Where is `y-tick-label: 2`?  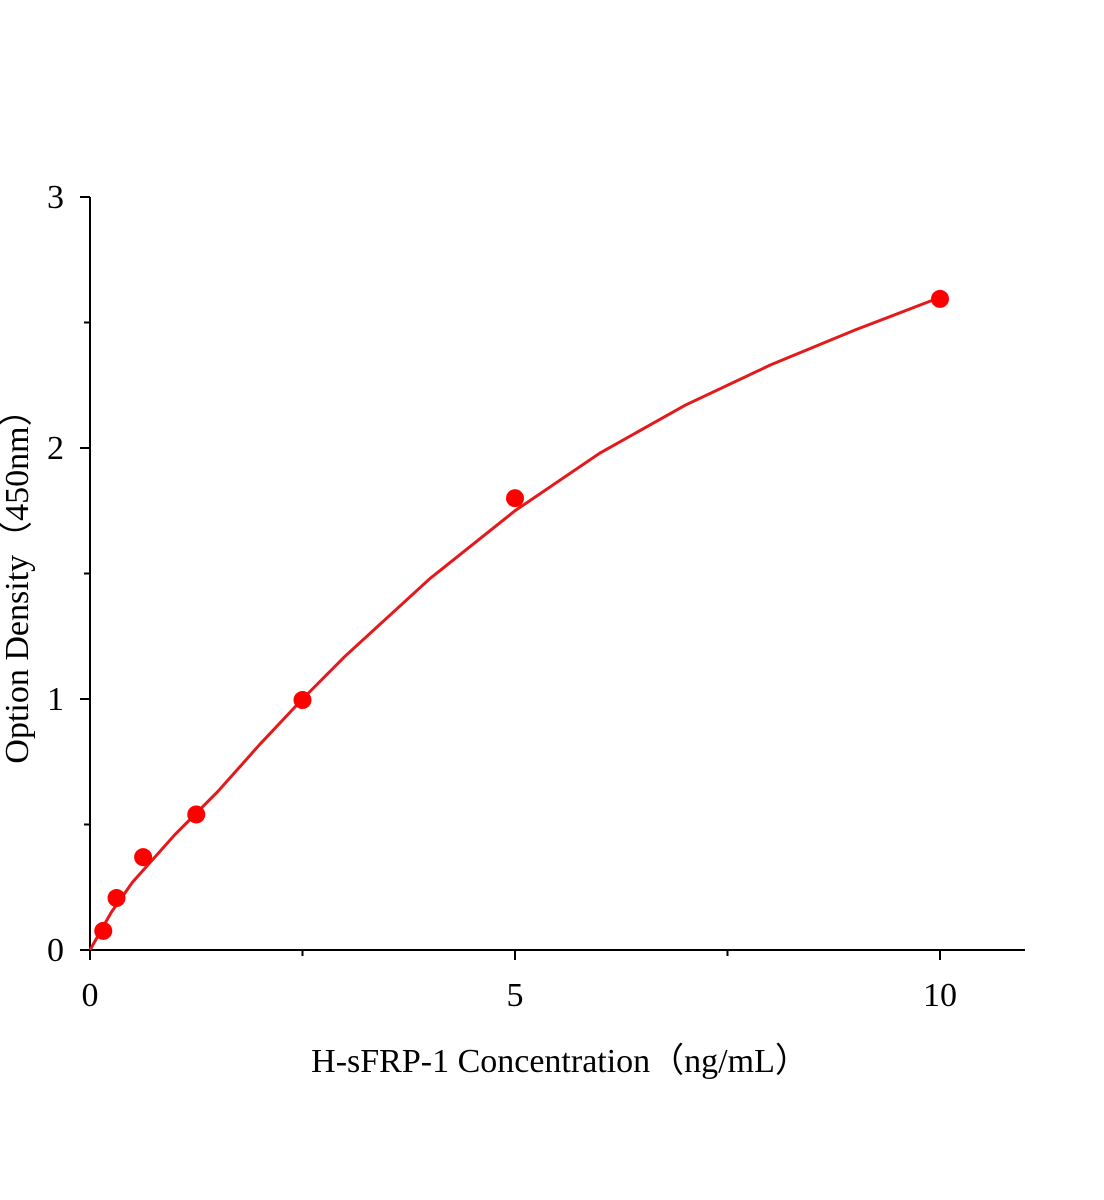 y-tick-label: 2 is located at coordinates (55, 448).